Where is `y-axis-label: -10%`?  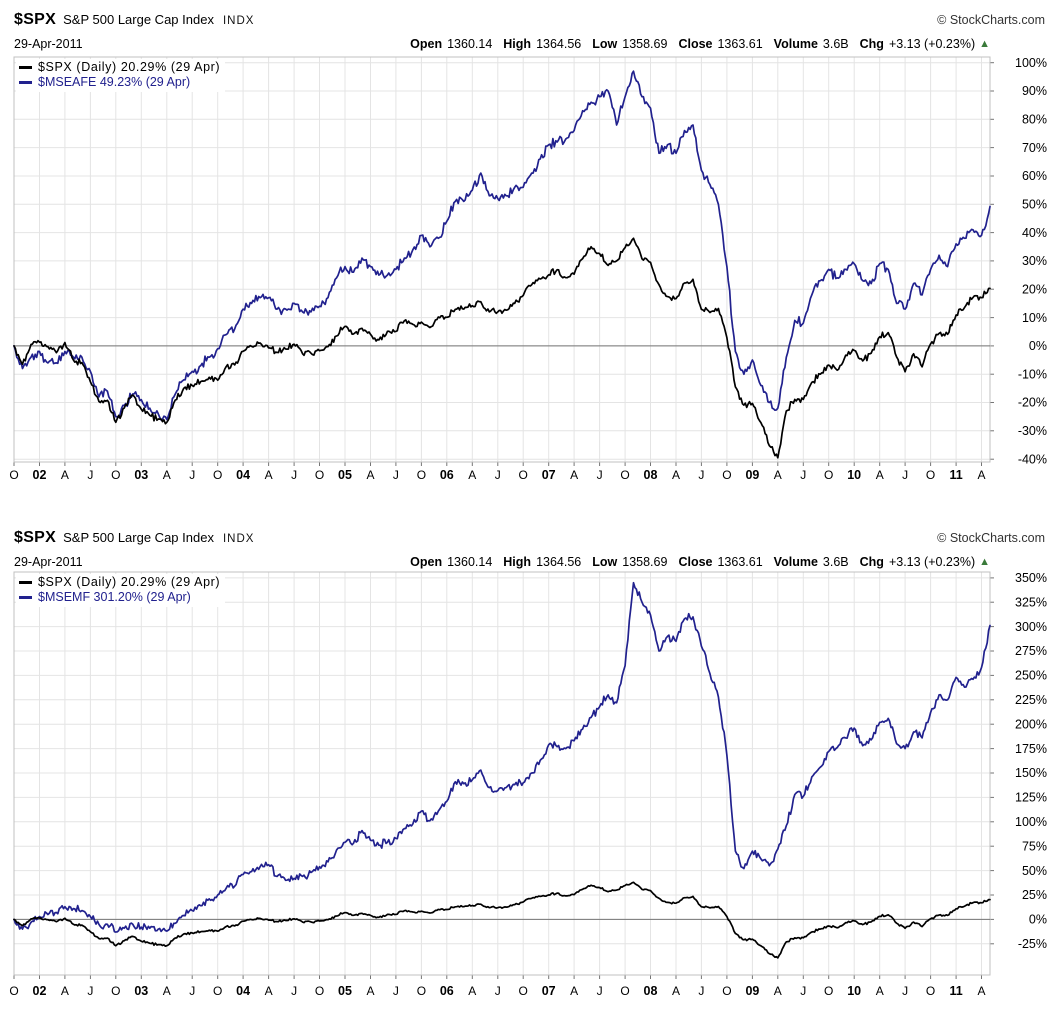
y-axis-label: -10% is located at coordinates (1032, 374).